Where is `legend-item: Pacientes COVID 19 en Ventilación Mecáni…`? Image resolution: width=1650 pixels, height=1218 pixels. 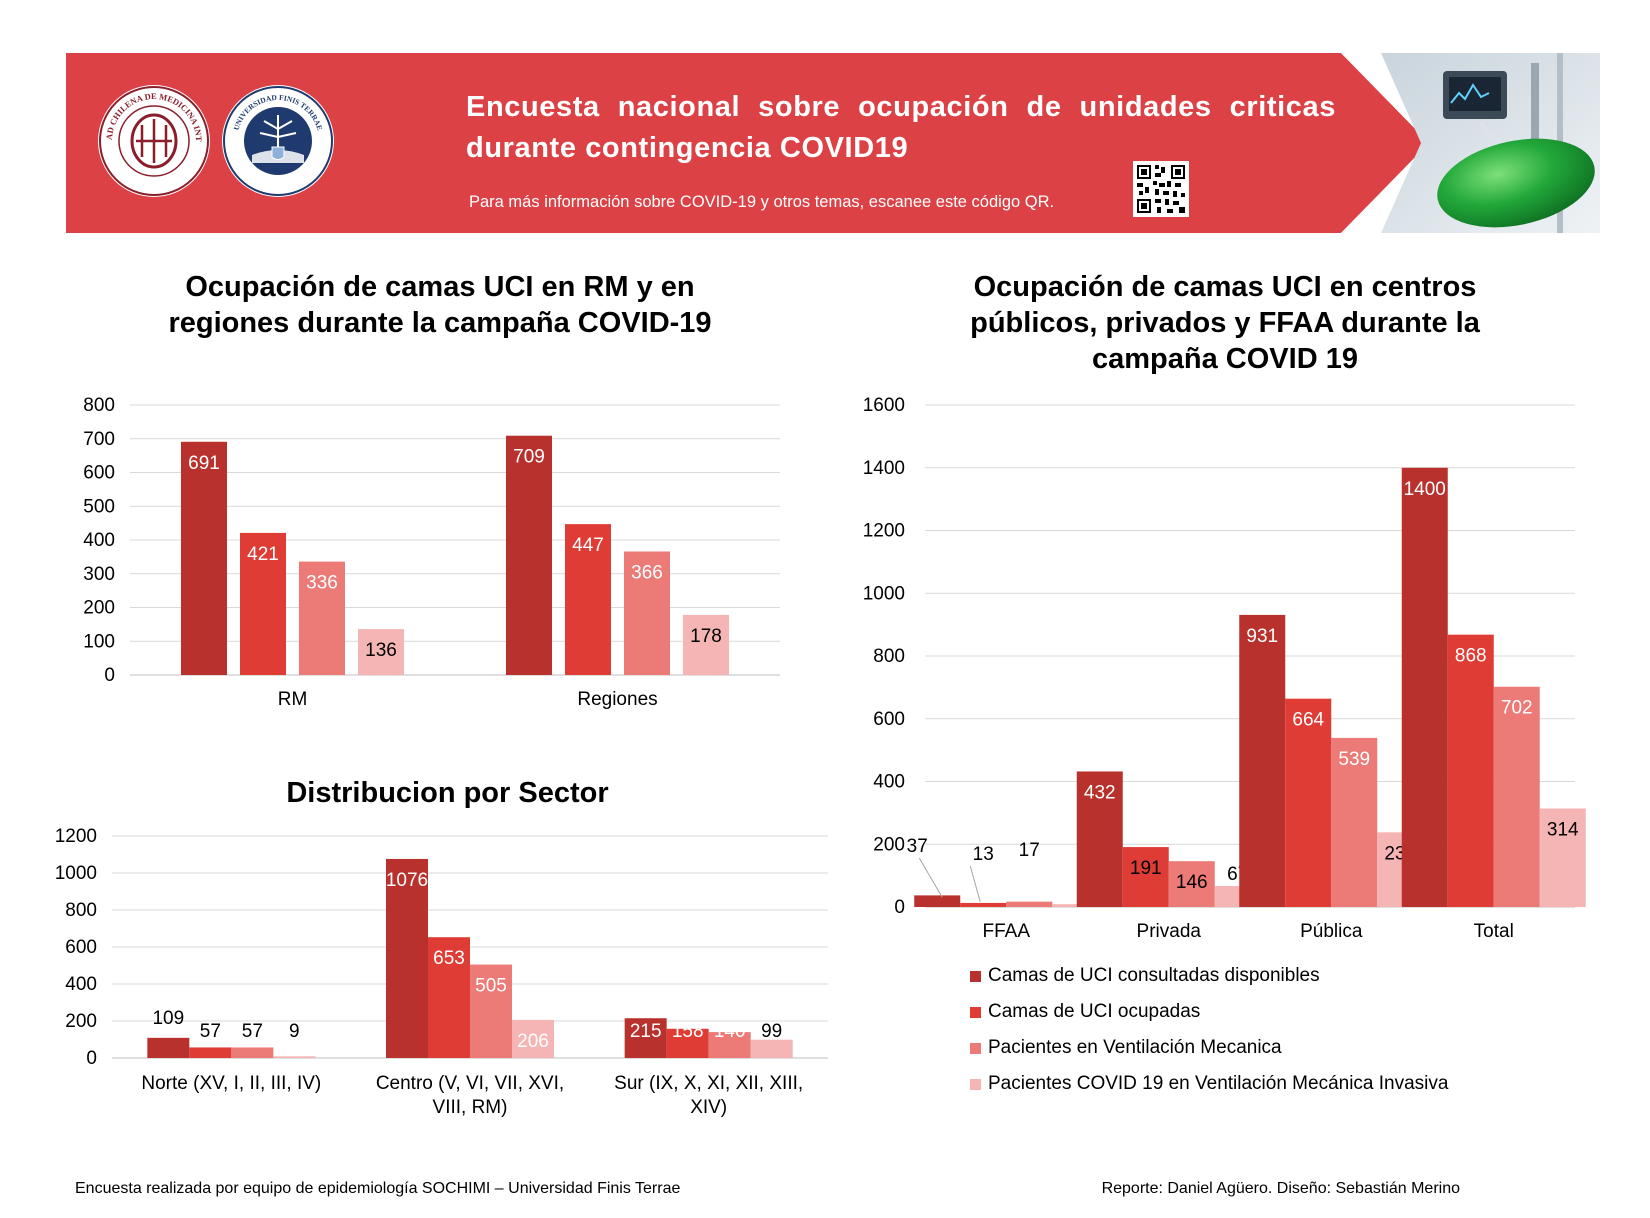 legend-item: Pacientes COVID 19 en Ventilación Mecáni… is located at coordinates (1209, 1084).